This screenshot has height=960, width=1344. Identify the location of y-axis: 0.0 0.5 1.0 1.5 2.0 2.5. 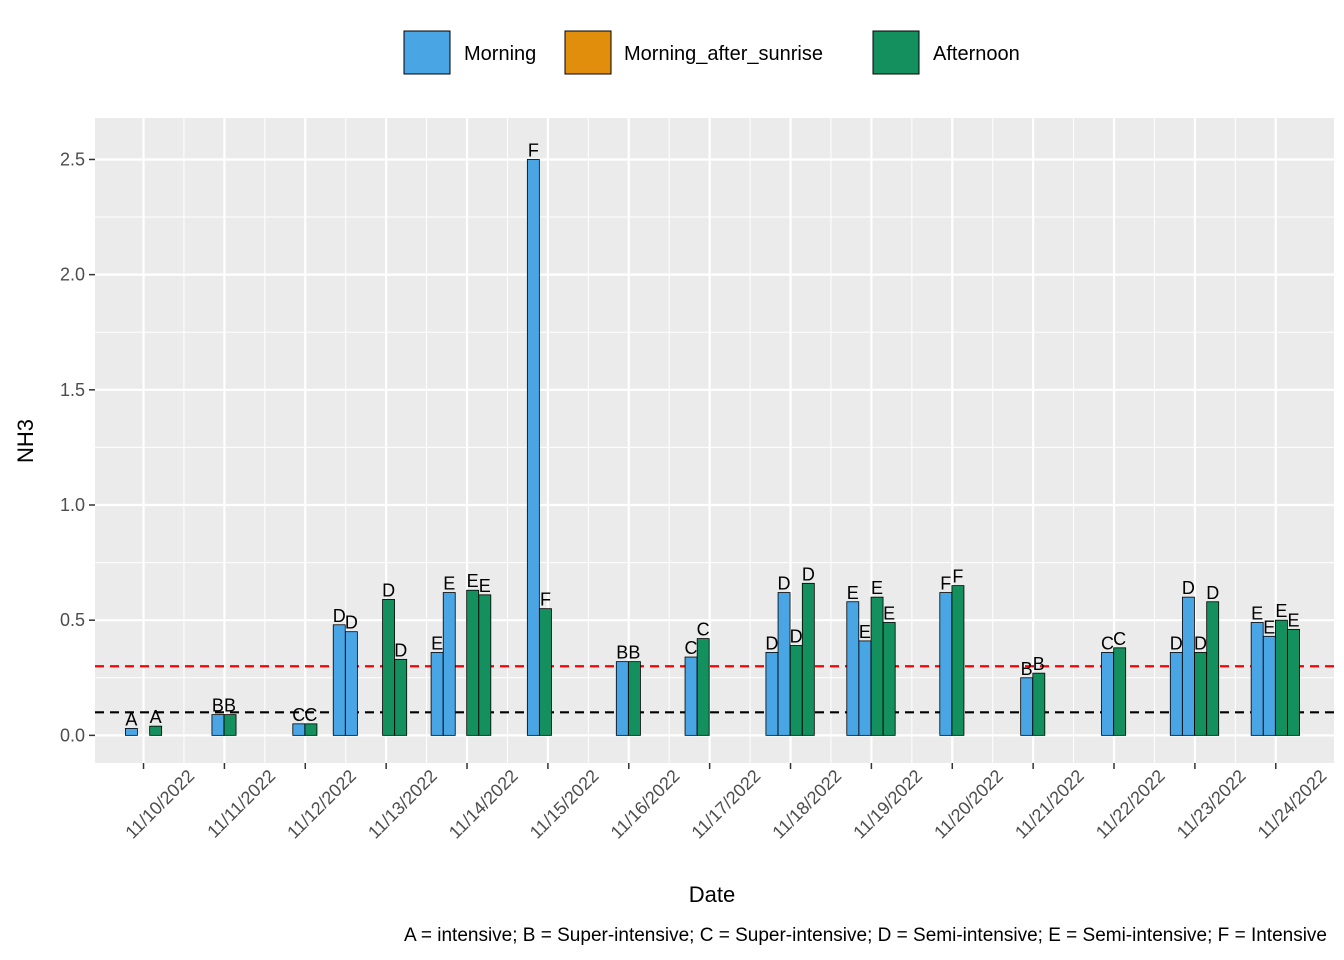
(77, 447).